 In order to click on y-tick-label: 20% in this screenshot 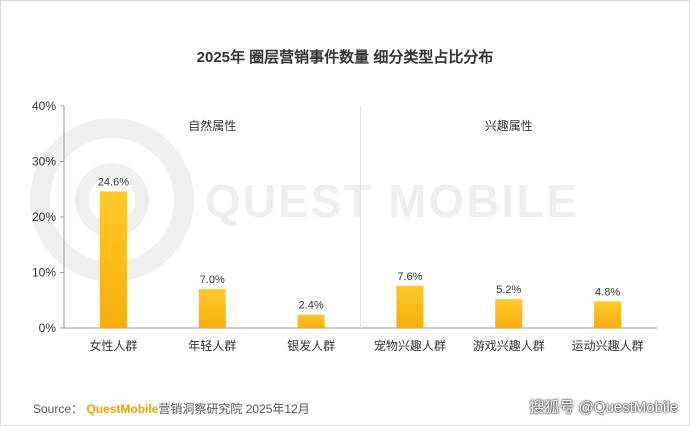, I will do `click(44, 217)`.